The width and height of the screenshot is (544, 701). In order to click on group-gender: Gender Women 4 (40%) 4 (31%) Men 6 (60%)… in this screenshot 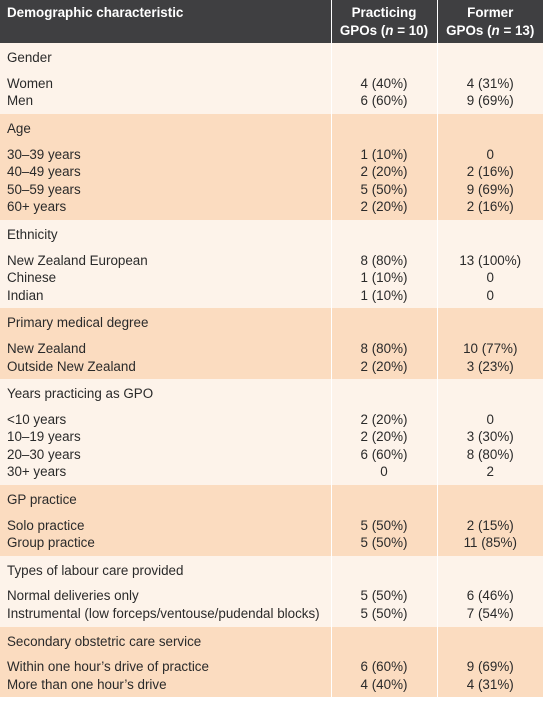, I will do `click(271, 78)`.